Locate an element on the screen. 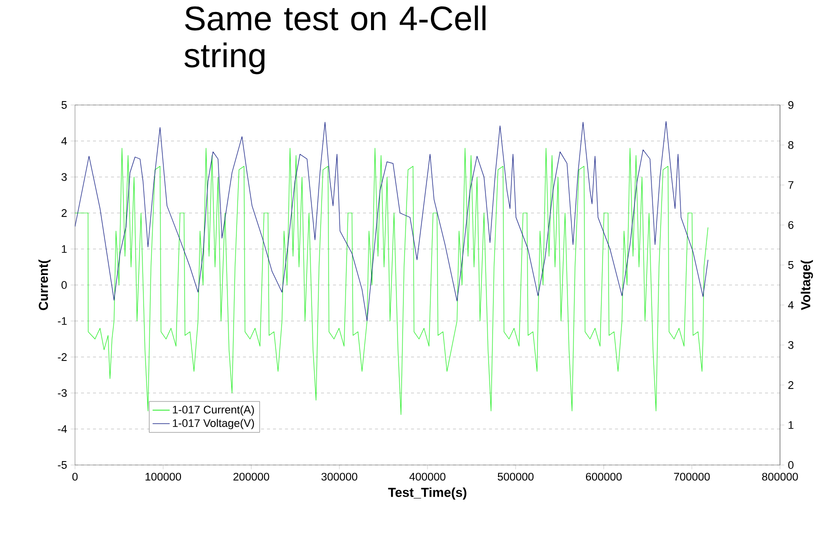 The width and height of the screenshot is (838, 539). y-tick-label: 3 is located at coordinates (64, 177).